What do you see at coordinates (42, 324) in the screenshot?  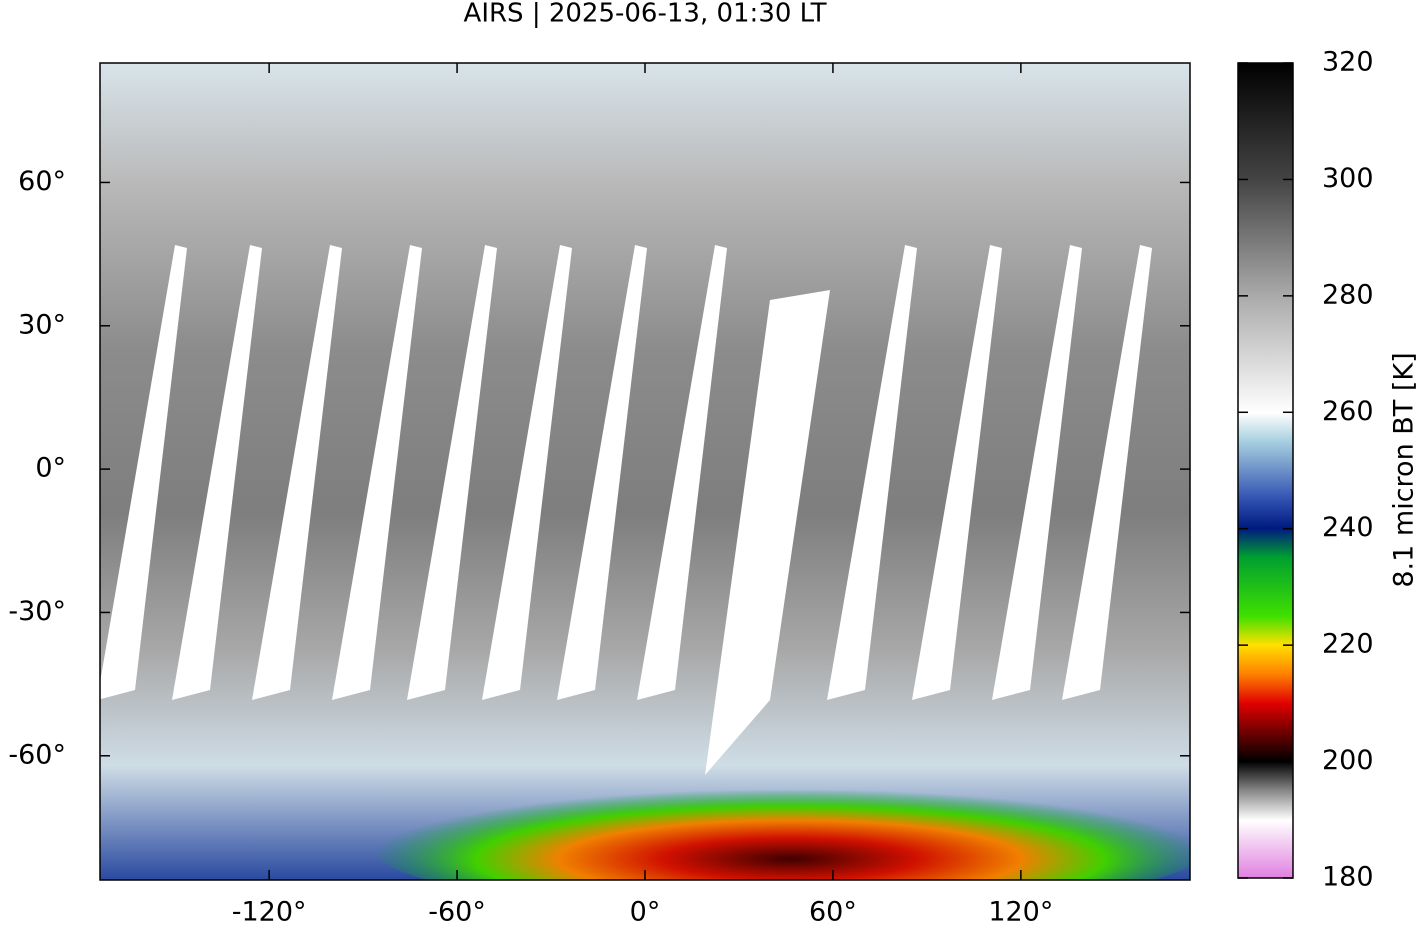 I see `y-tick-label: 30°` at bounding box center [42, 324].